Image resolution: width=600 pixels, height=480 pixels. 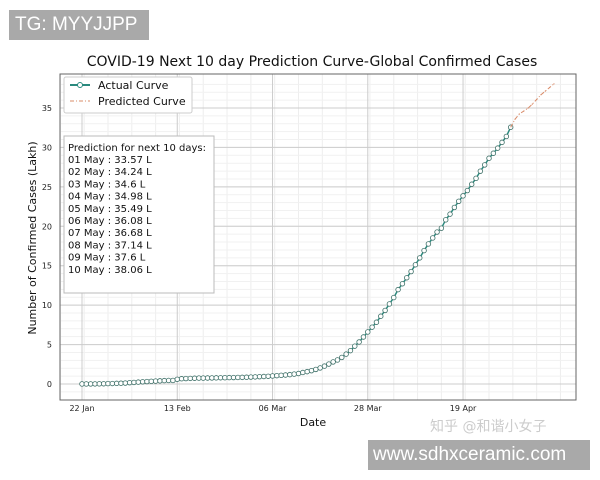 I want to click on annotation-line: 01 May : 33.57 L, so click(x=110, y=160).